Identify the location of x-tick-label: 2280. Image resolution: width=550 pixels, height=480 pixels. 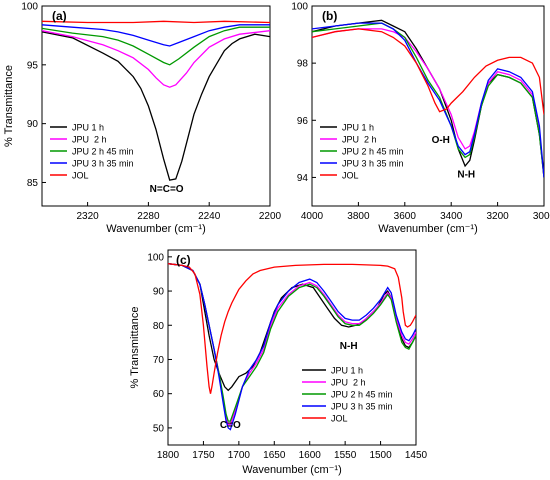
(148, 216).